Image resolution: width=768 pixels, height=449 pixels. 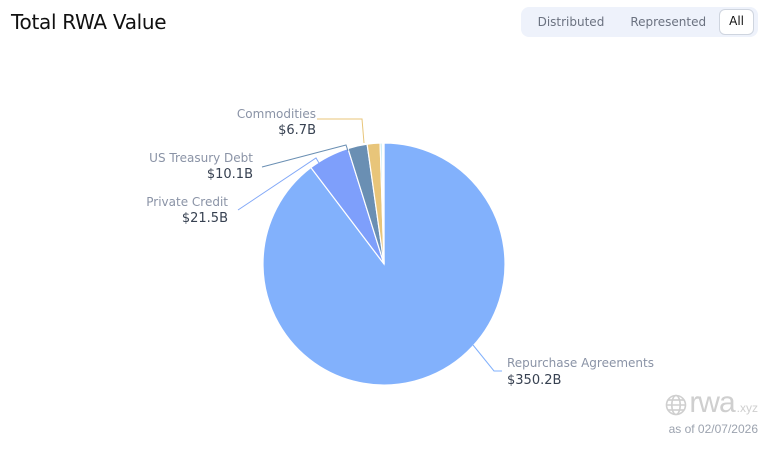 What do you see at coordinates (276, 114) in the screenshot?
I see `label-commodities-name: Commodities` at bounding box center [276, 114].